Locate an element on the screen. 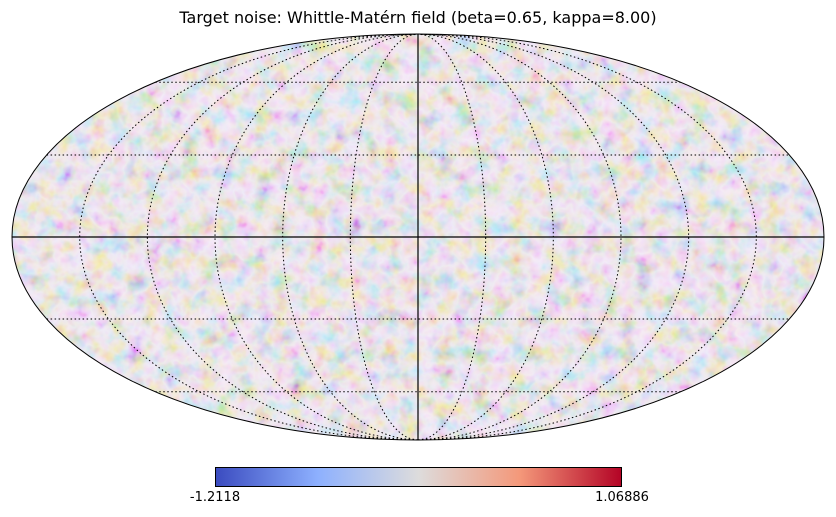 The width and height of the screenshot is (836, 517). colorbar-min-label: -1.2118 is located at coordinates (215, 497).